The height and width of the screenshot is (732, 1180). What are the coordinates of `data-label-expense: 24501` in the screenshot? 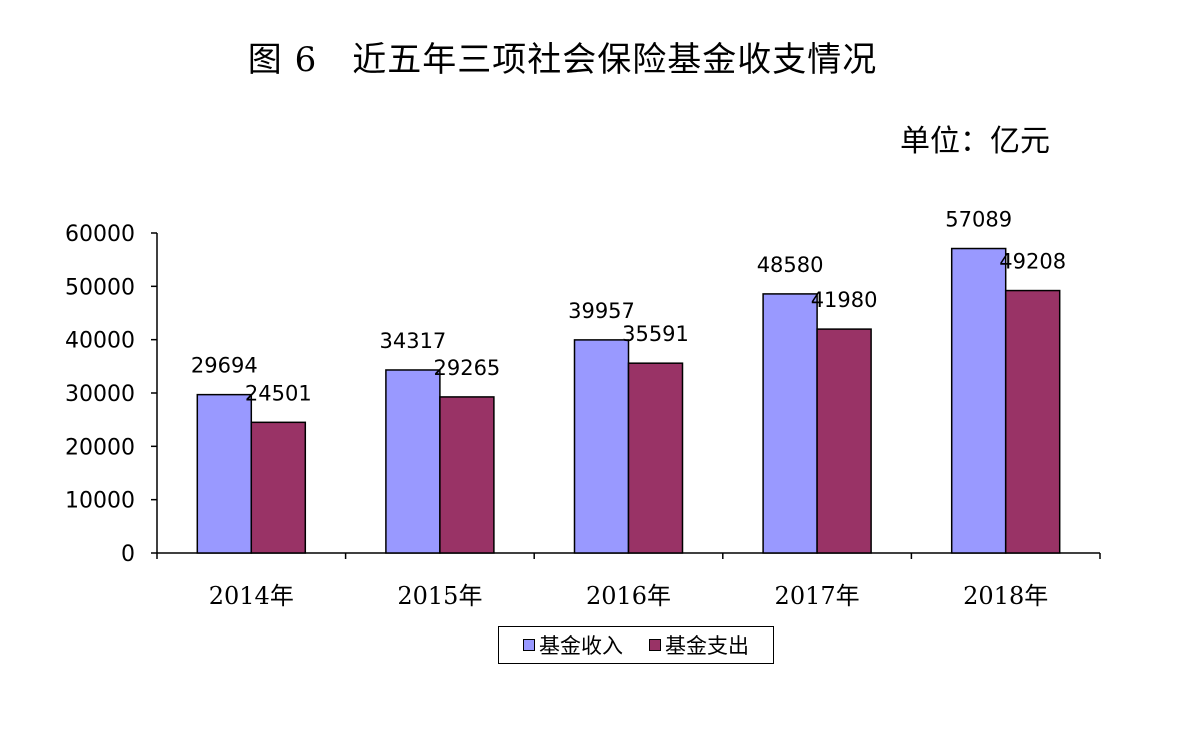 It's located at (278, 393).